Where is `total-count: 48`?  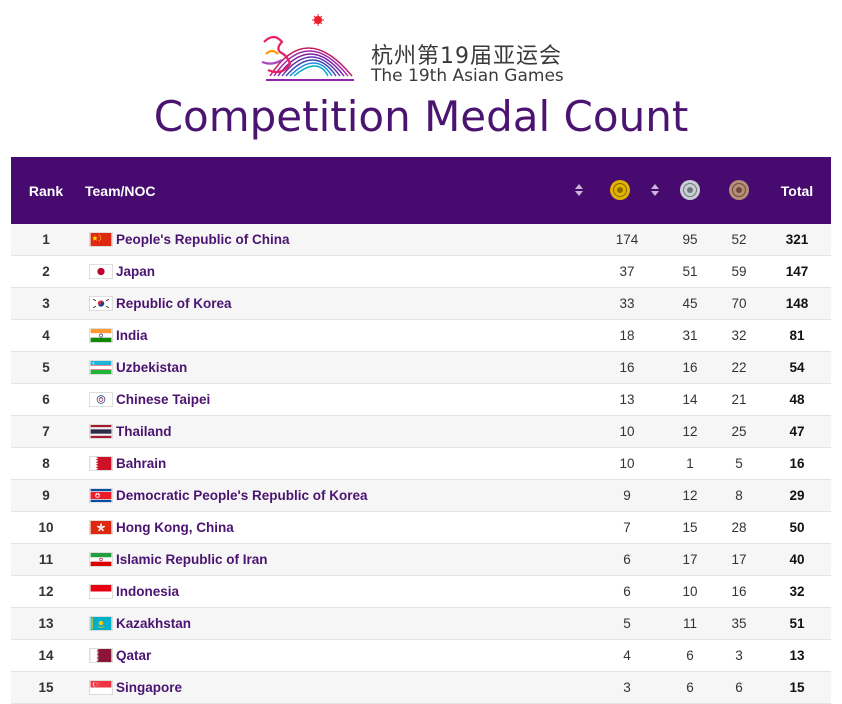 total-count: 48 is located at coordinates (797, 399).